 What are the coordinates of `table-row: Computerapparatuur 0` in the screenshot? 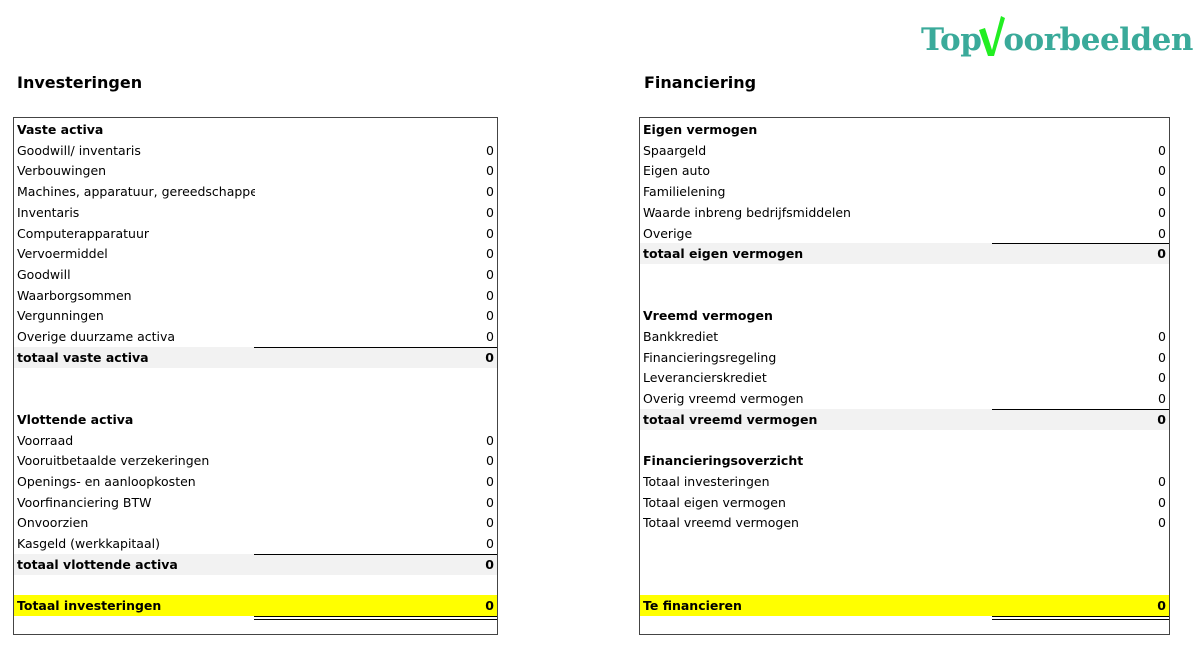 It's located at (255, 233).